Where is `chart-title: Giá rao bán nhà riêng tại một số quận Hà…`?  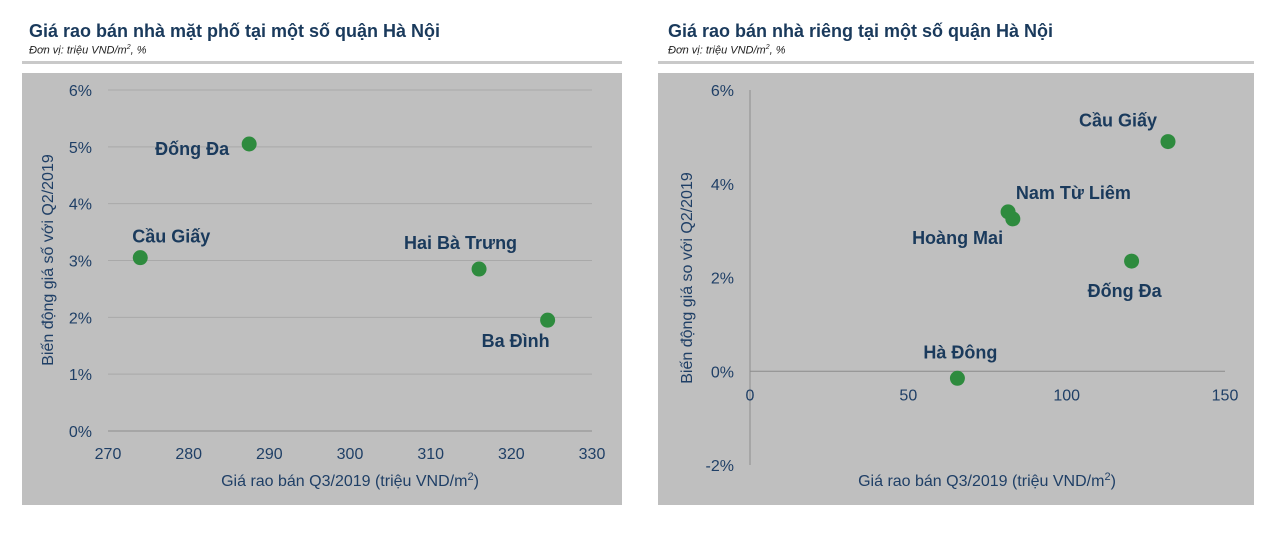
chart-title: Giá rao bán nhà riêng tại một số quận Hà… is located at coordinates (861, 31).